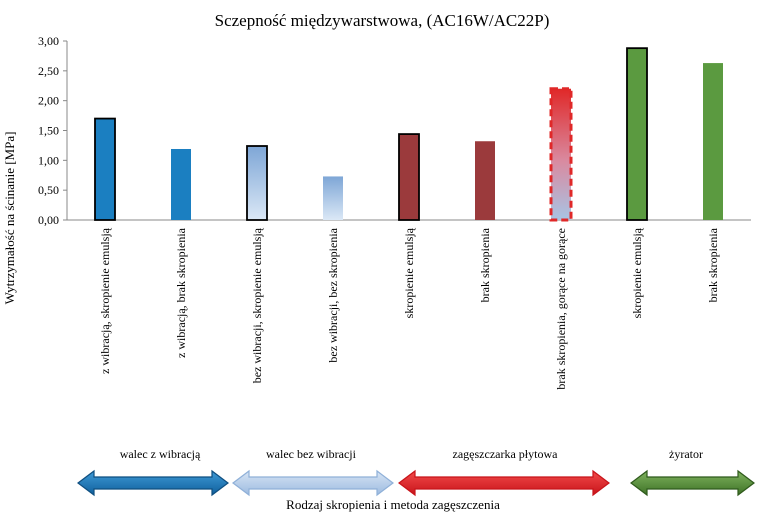 The width and height of the screenshot is (763, 513). I want to click on y-tick-label: 0,50, so click(48, 190).